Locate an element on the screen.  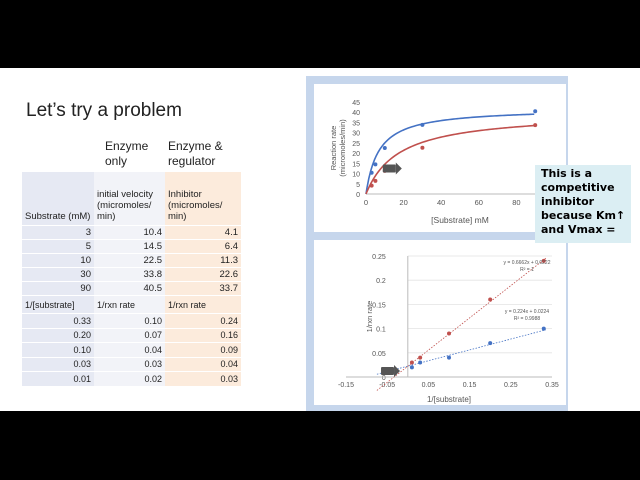
table-cell: 0.09 is located at coordinates (203, 350).